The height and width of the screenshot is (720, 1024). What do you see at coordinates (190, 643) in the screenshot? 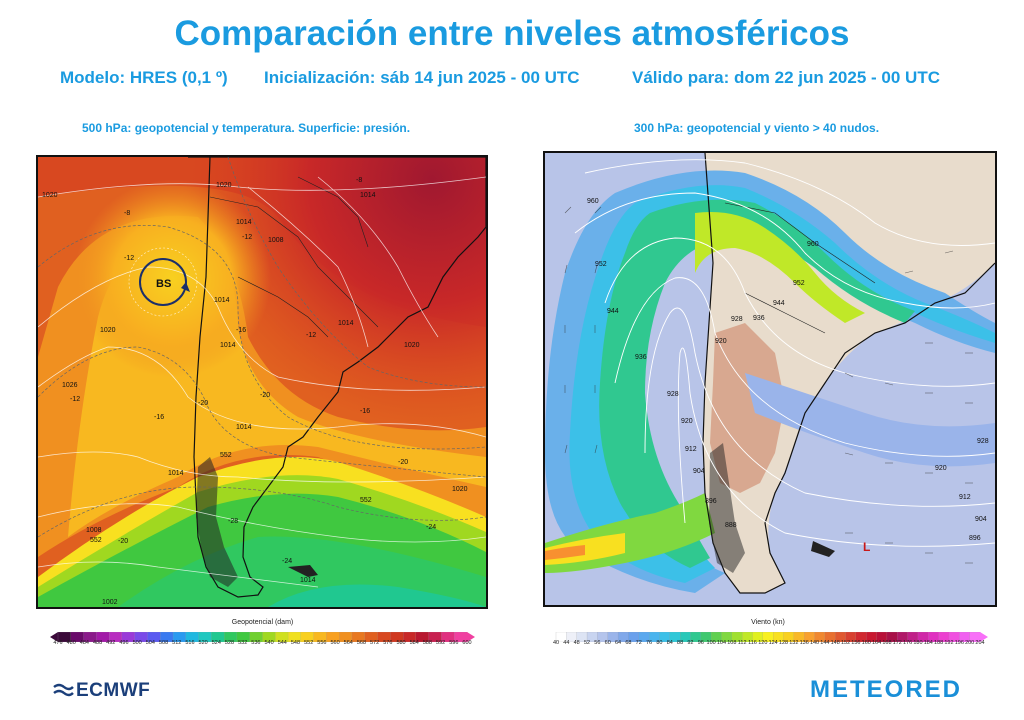
I see `colorbar-tick-label: 516` at bounding box center [190, 643].